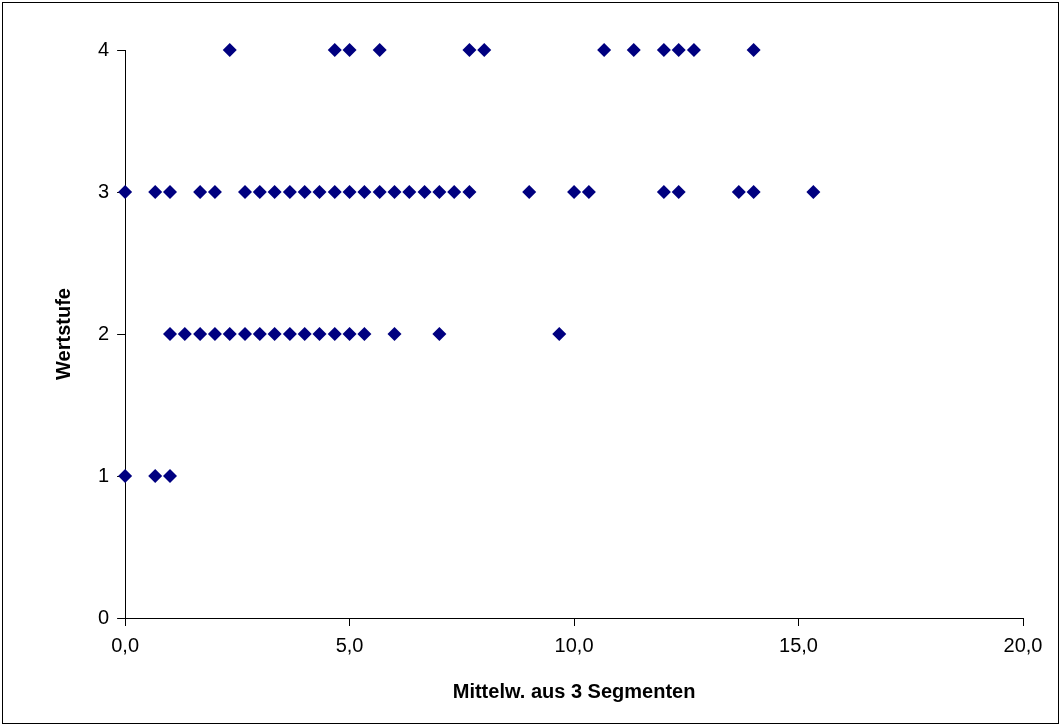 The width and height of the screenshot is (1063, 728). What do you see at coordinates (125, 644) in the screenshot?
I see `x-tick-label: 0,0` at bounding box center [125, 644].